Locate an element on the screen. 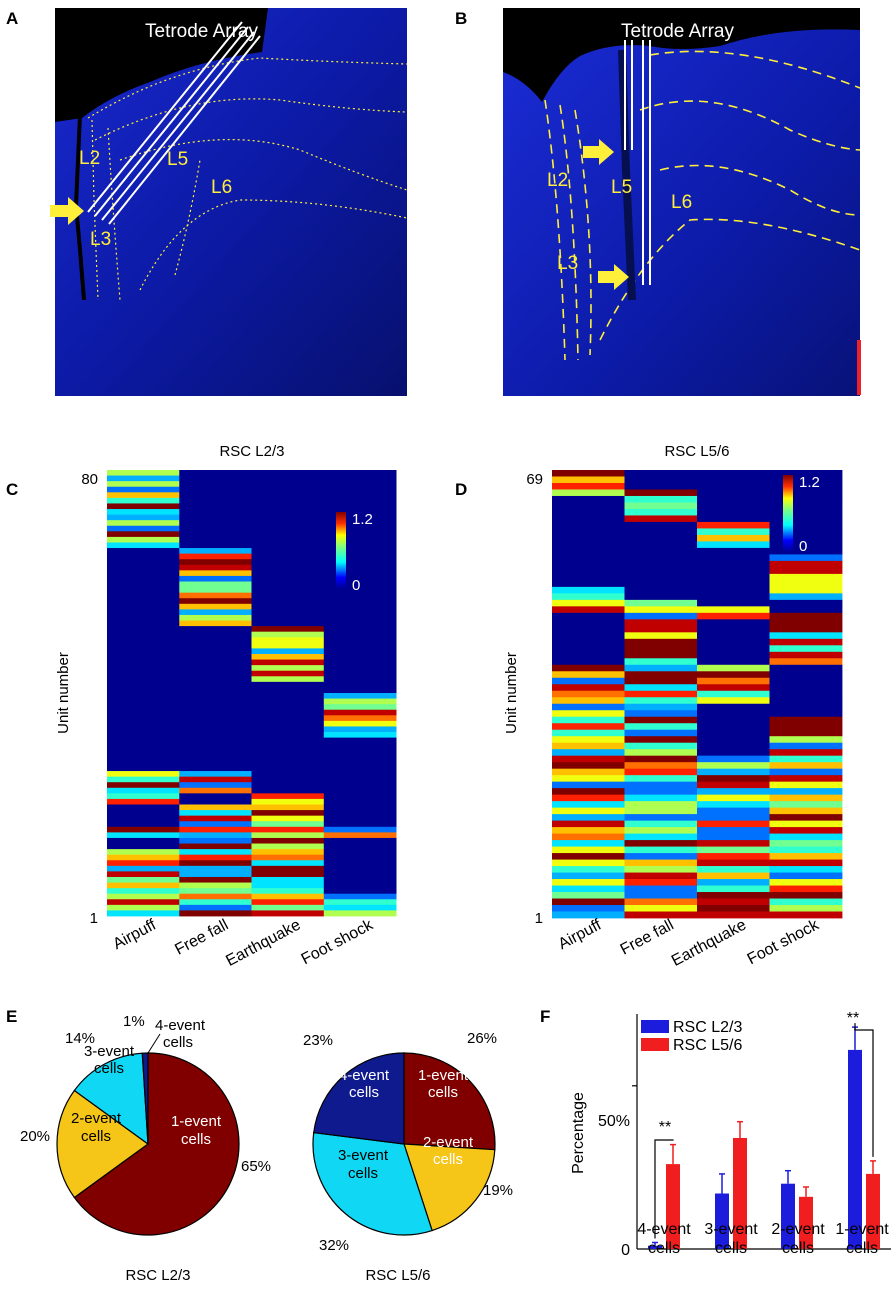 The width and height of the screenshot is (892, 1300). significance-bracket is located at coordinates (664, 1189).